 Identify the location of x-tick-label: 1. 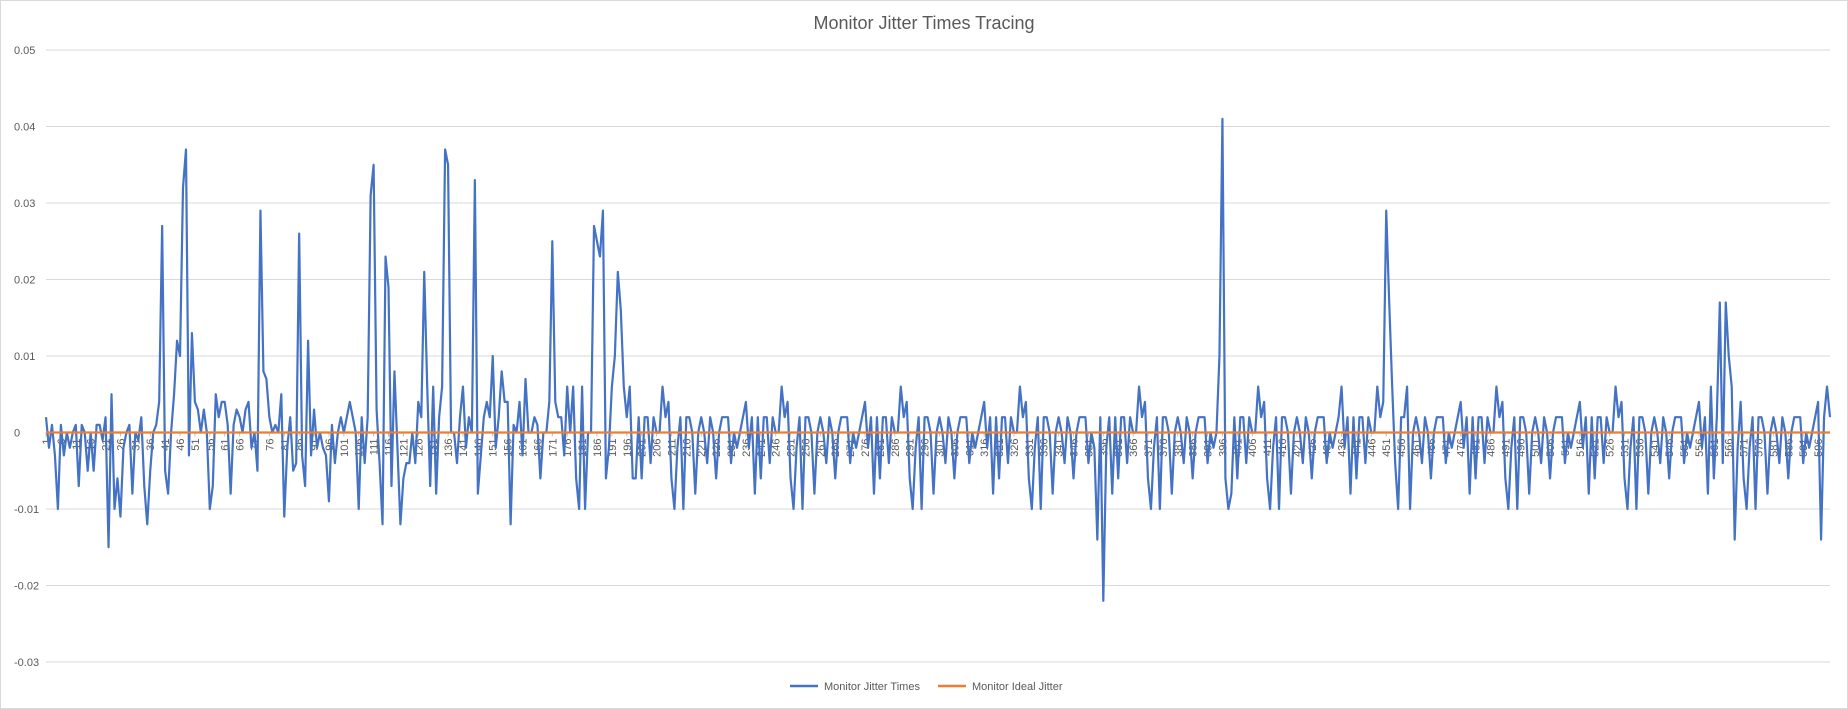
(47, 442).